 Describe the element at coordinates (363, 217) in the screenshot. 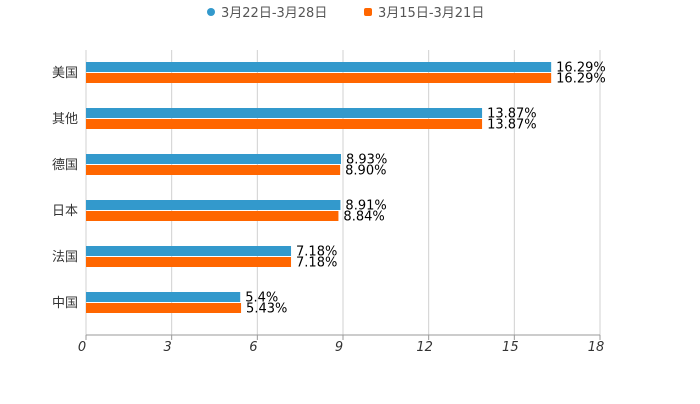

I see `data-label: 8.84%` at that location.